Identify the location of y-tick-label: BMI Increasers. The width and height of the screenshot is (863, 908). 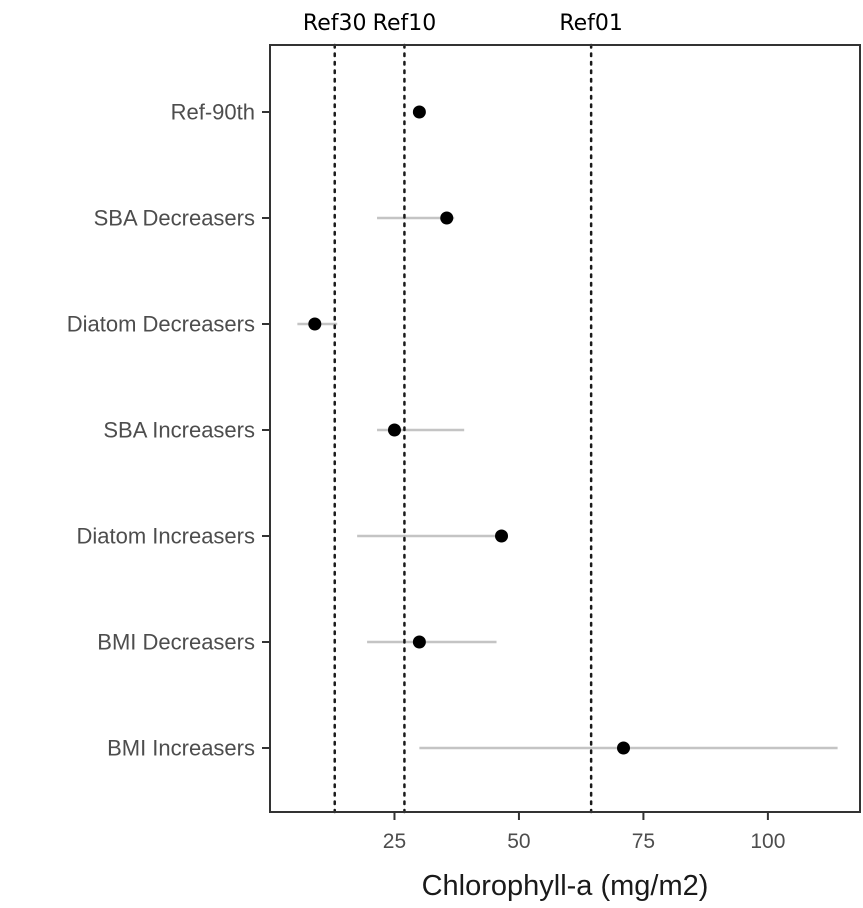
(181, 748).